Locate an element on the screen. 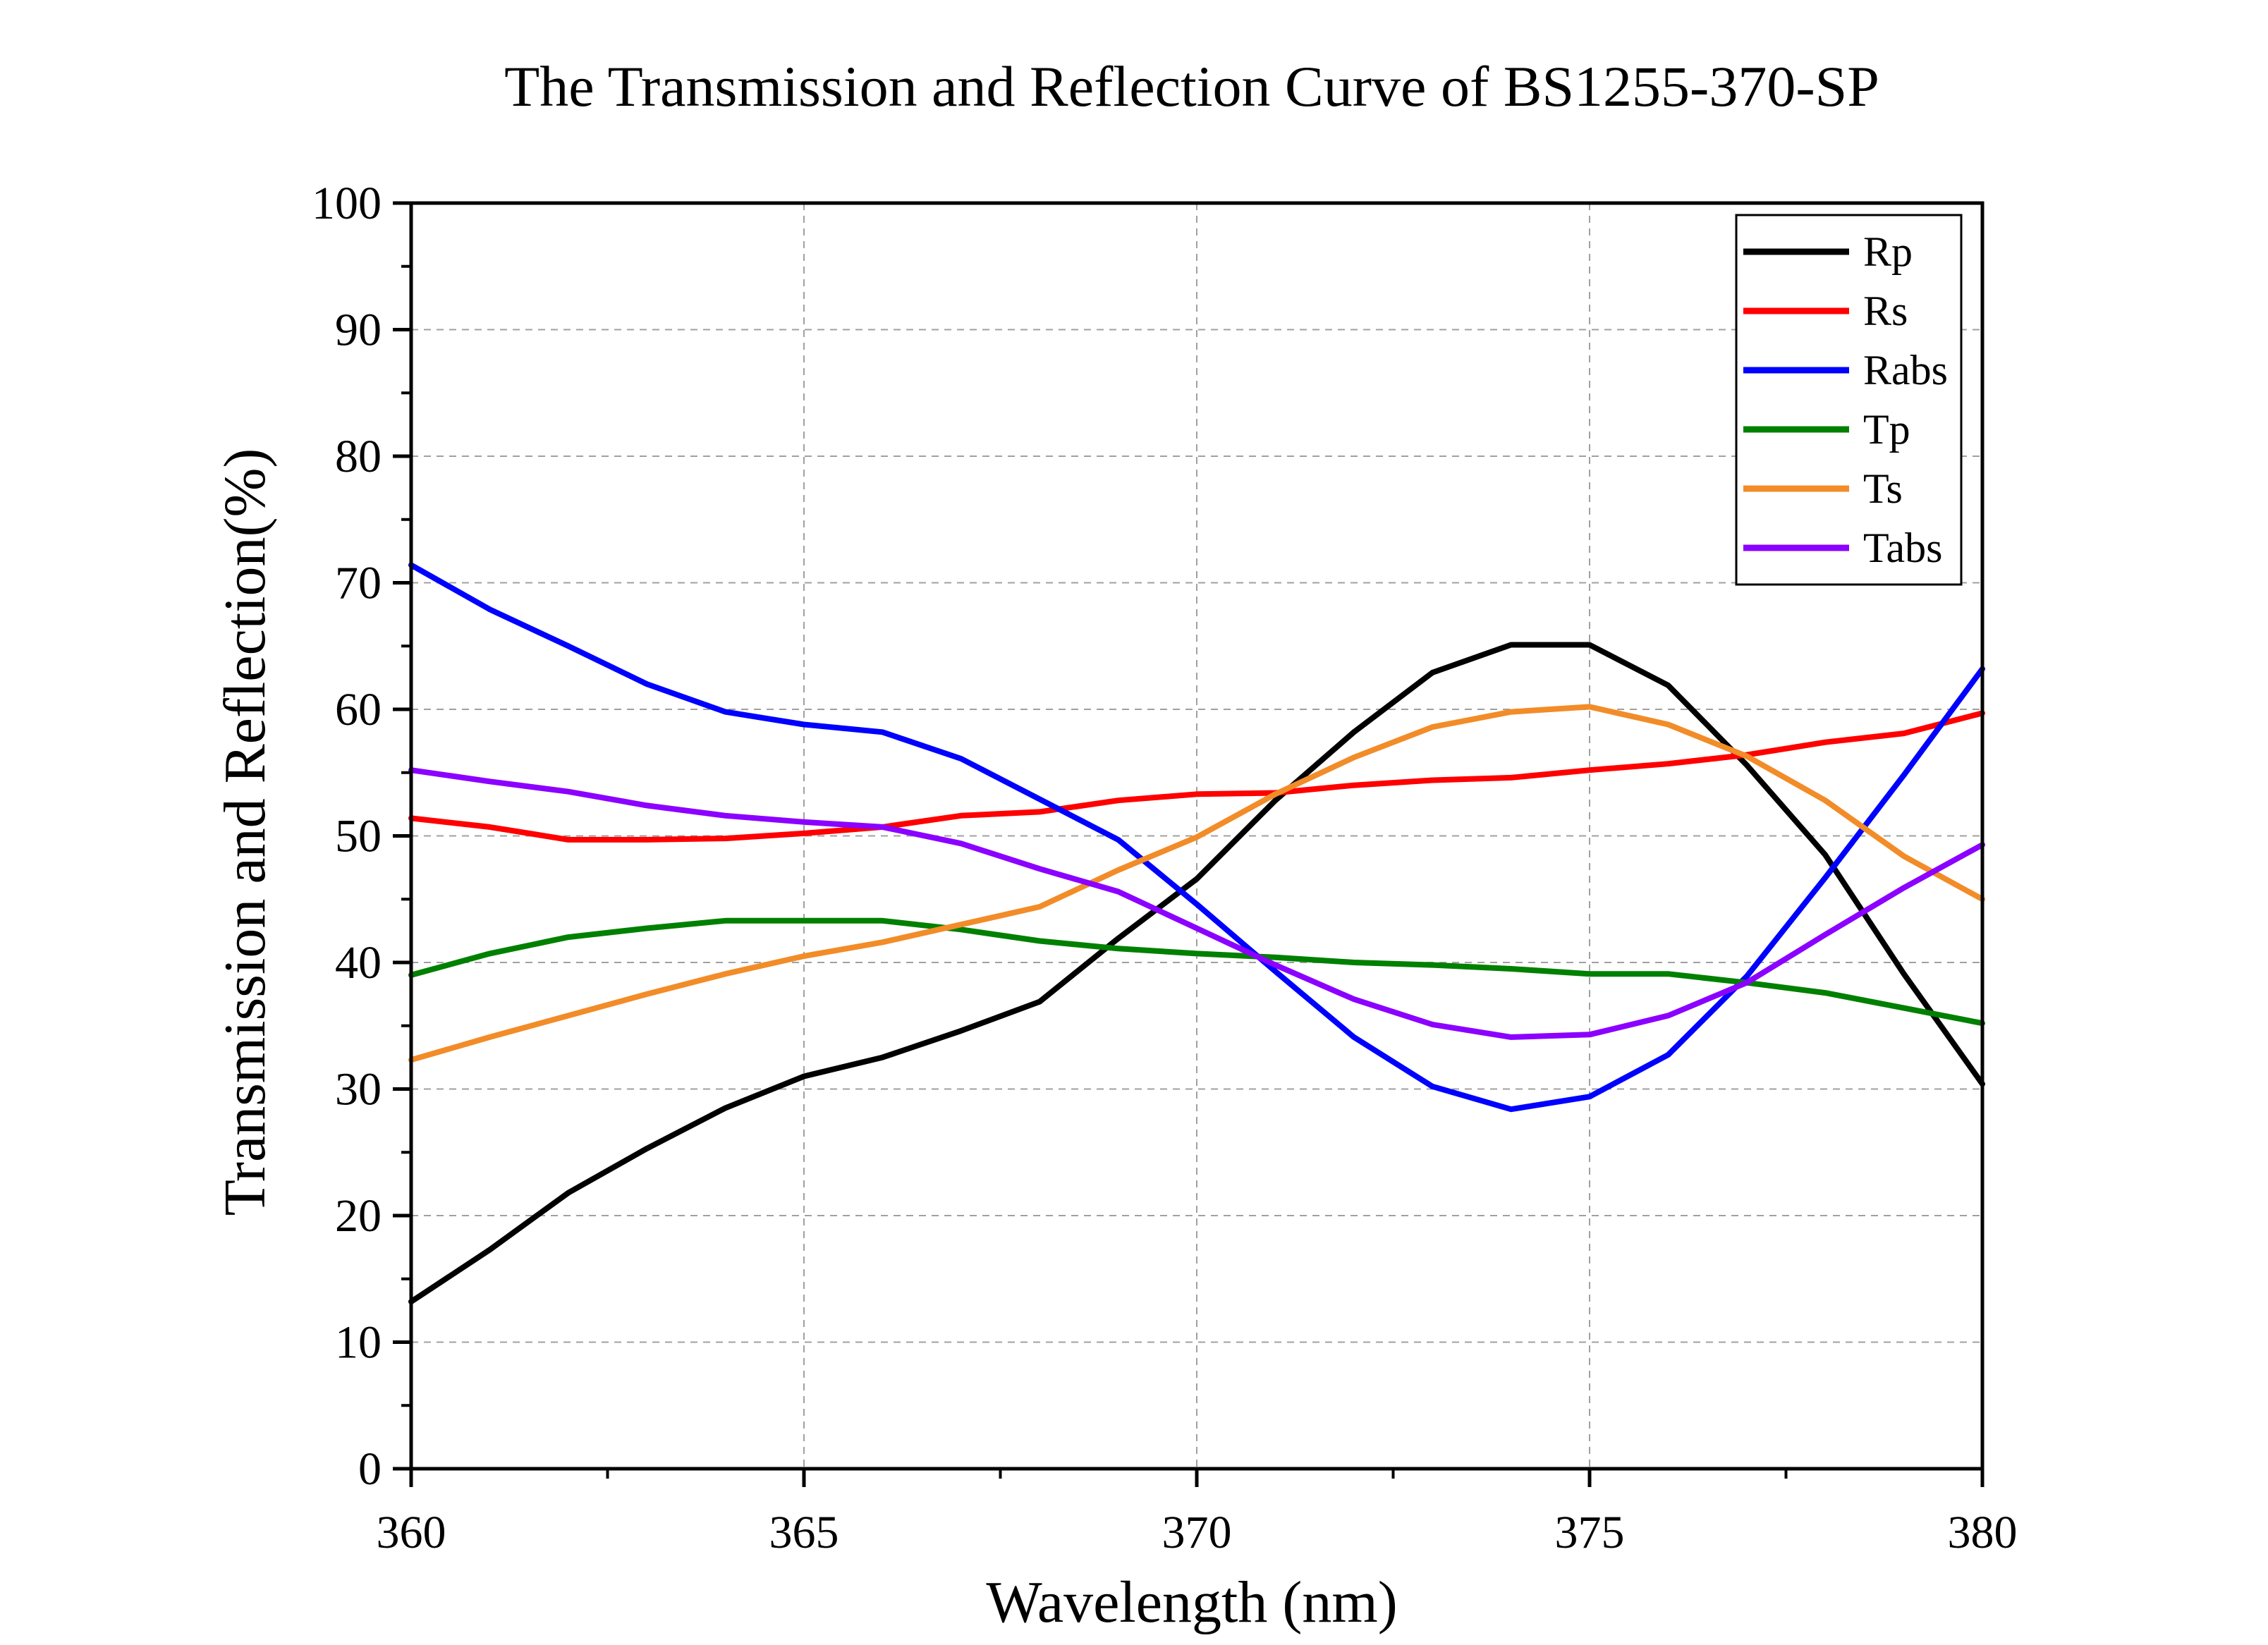  x-tick-label: 375 is located at coordinates (1590, 1533).